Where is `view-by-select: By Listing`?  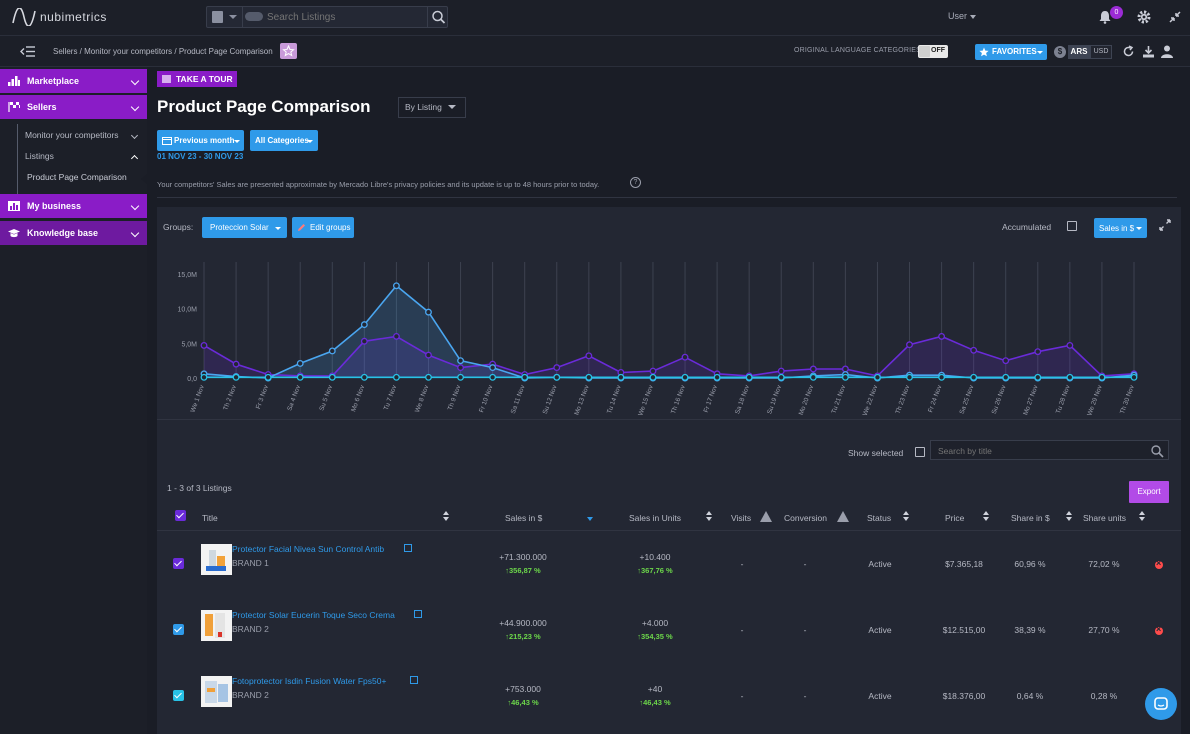 view-by-select: By Listing is located at coordinates (432, 107).